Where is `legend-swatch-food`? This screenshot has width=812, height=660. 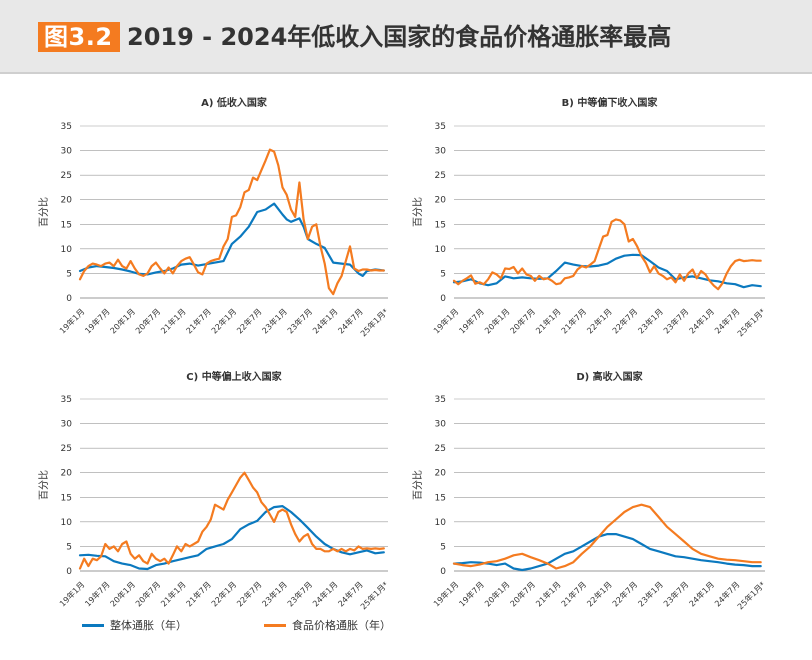 legend-swatch-food is located at coordinates (275, 625).